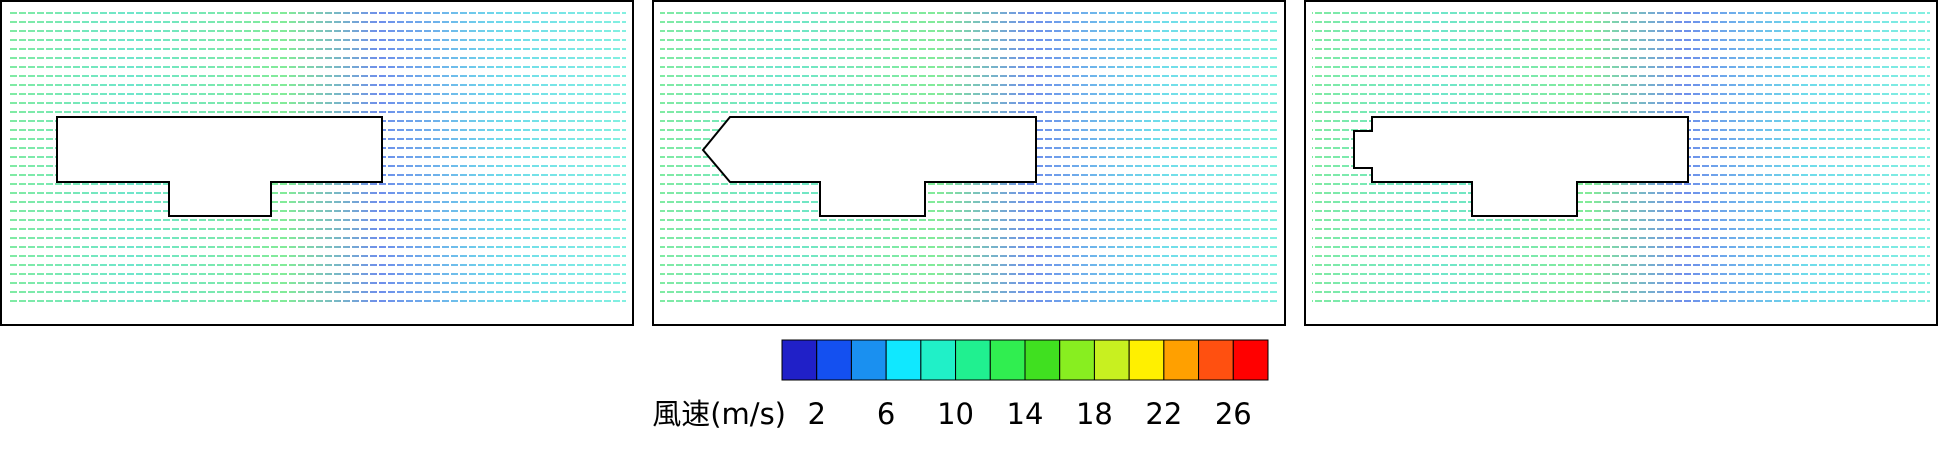 This screenshot has width=1939, height=458. I want to click on tick-label: 10, so click(955, 414).